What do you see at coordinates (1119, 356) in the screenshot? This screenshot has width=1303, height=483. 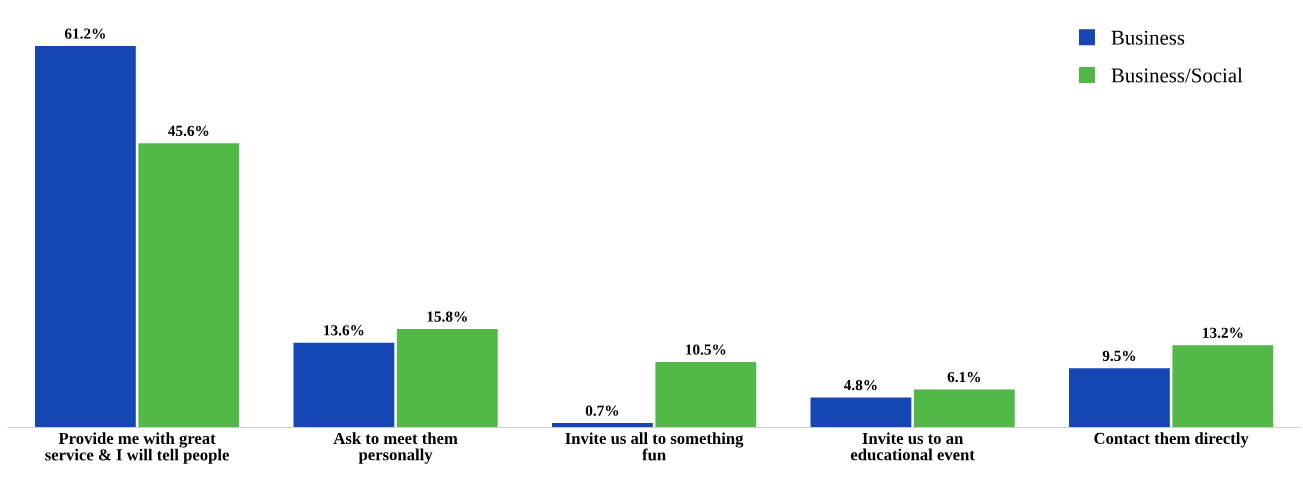 I see `data-label: 9.5%` at bounding box center [1119, 356].